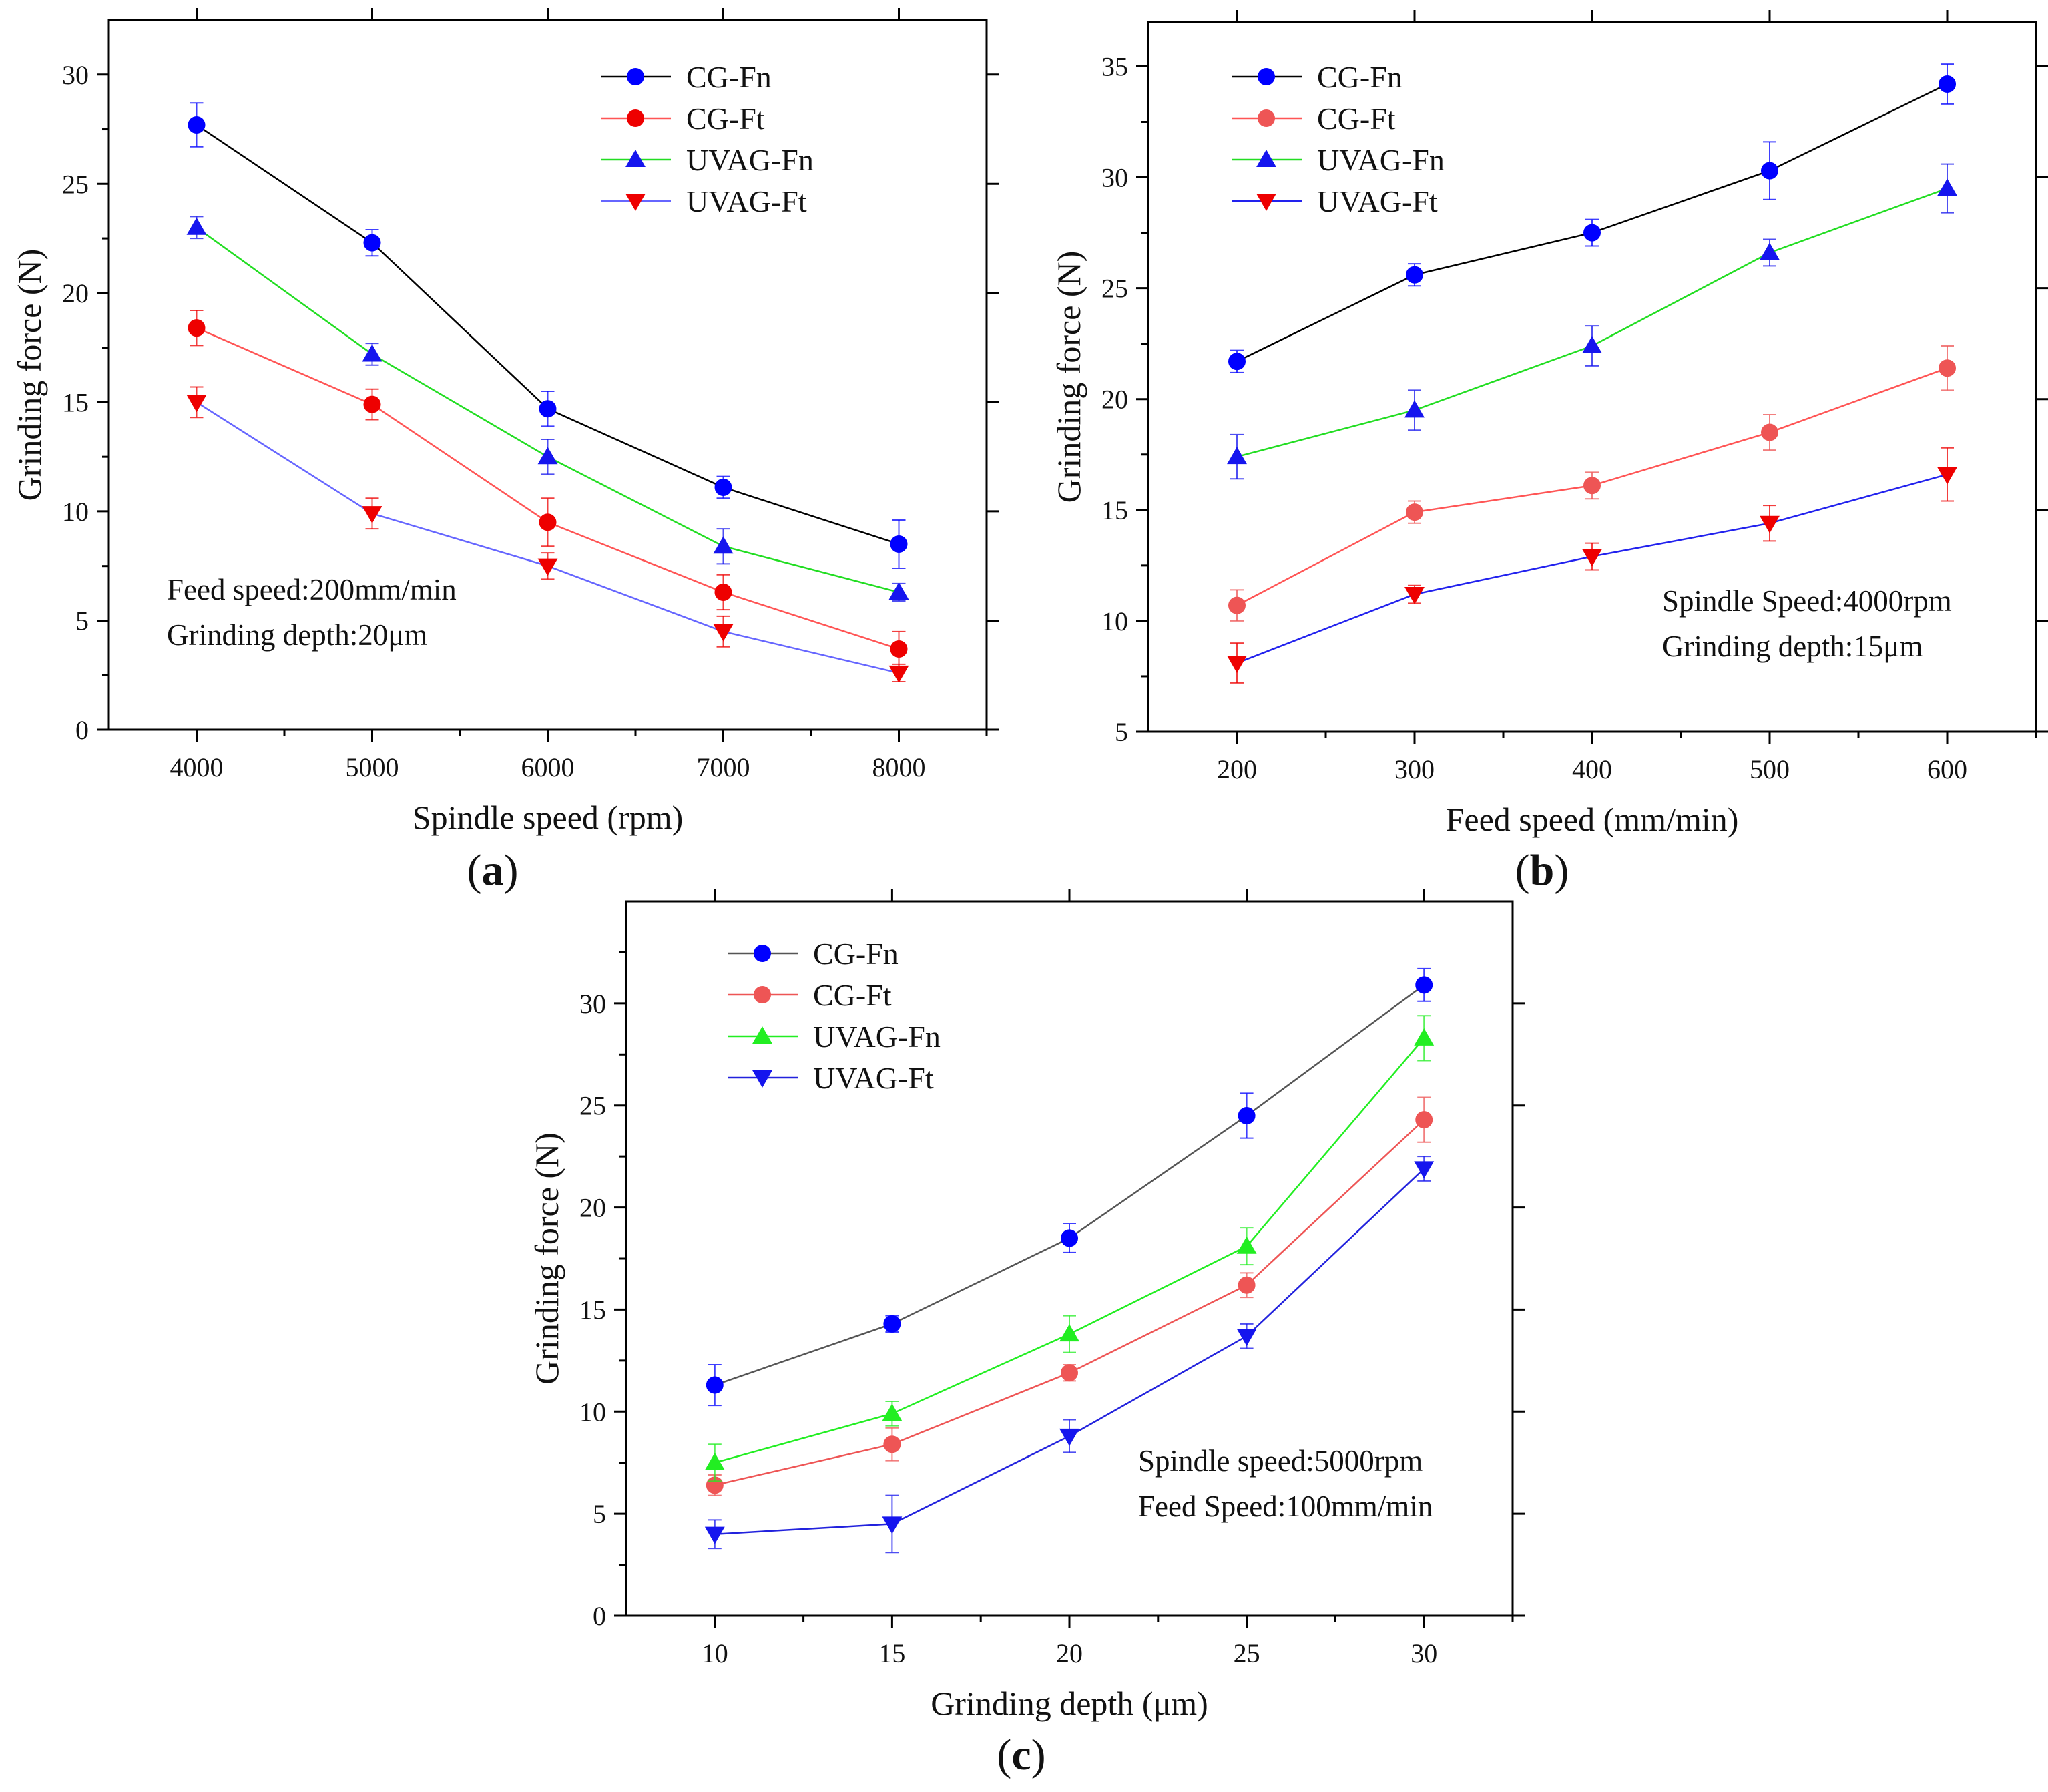 The height and width of the screenshot is (1792, 2048). What do you see at coordinates (1069, 1704) in the screenshot?
I see `x-axis-title: Grinding depth (μm)` at bounding box center [1069, 1704].